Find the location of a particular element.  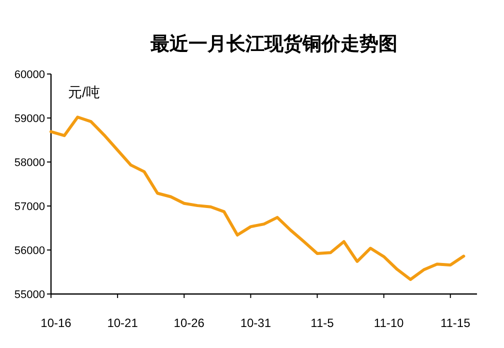

x-tick-label: 11-15 is located at coordinates (455, 323).